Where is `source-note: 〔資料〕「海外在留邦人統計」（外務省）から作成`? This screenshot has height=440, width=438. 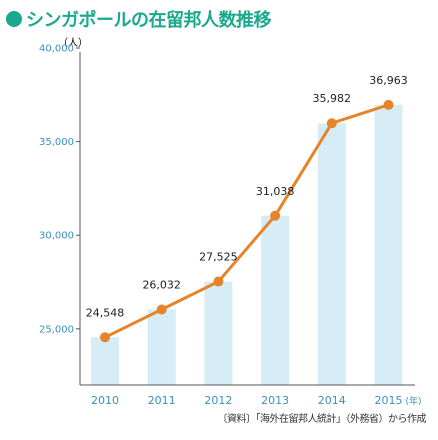
source-note: 〔資料〕「海外在留邦人統計」（外務省）から作成 is located at coordinates (322, 419).